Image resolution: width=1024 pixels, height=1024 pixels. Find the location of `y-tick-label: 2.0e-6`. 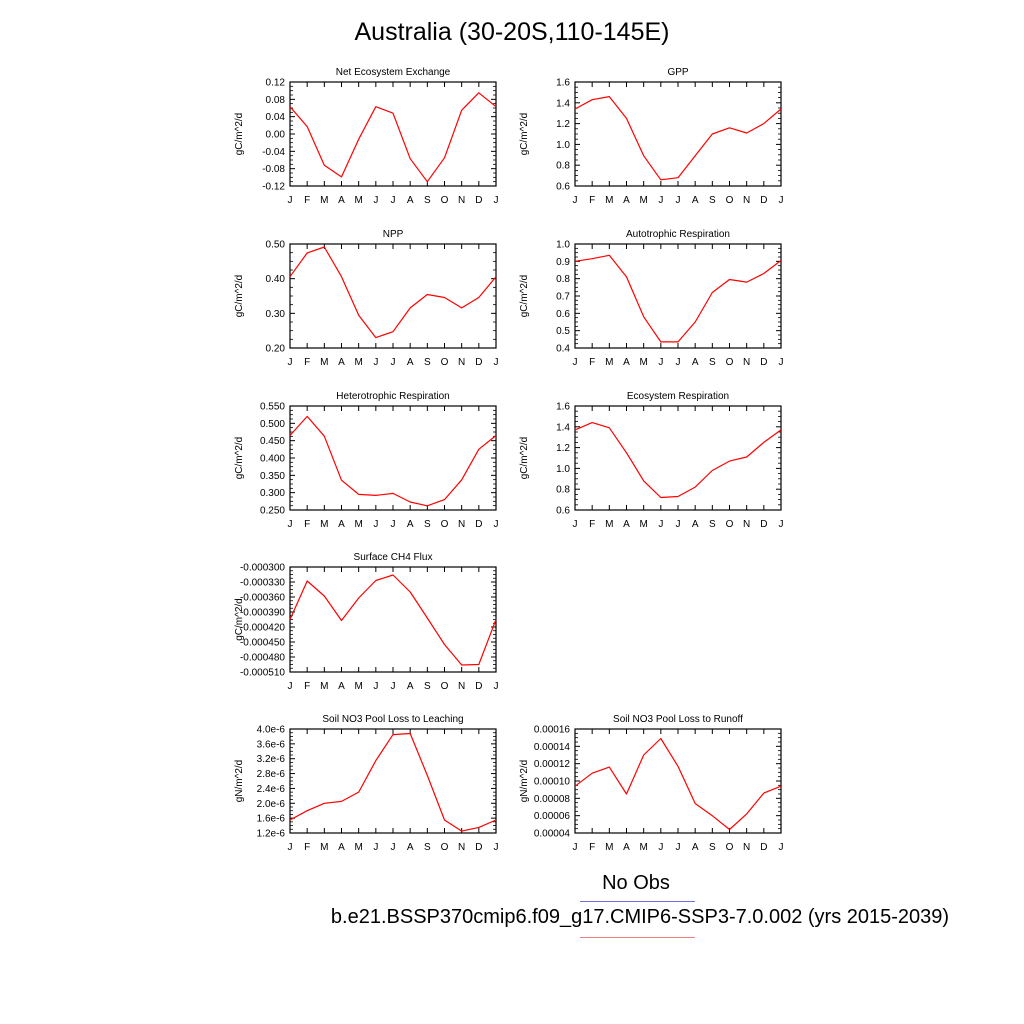

y-tick-label: 2.0e-6 is located at coordinates (271, 804).